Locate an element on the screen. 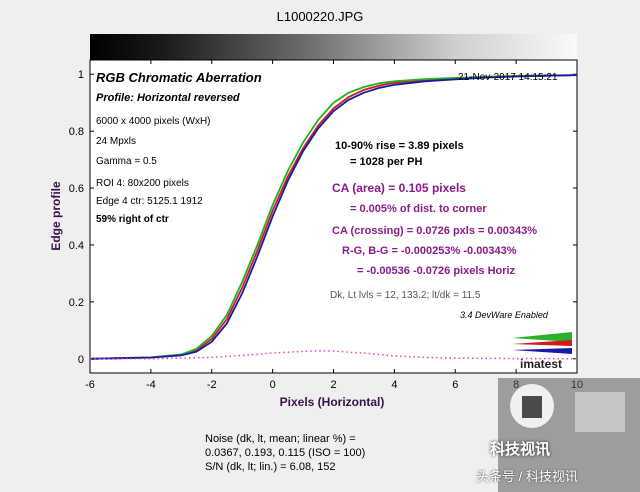 This screenshot has width=640, height=492. y-axis-label: Edge profile is located at coordinates (56, 216).